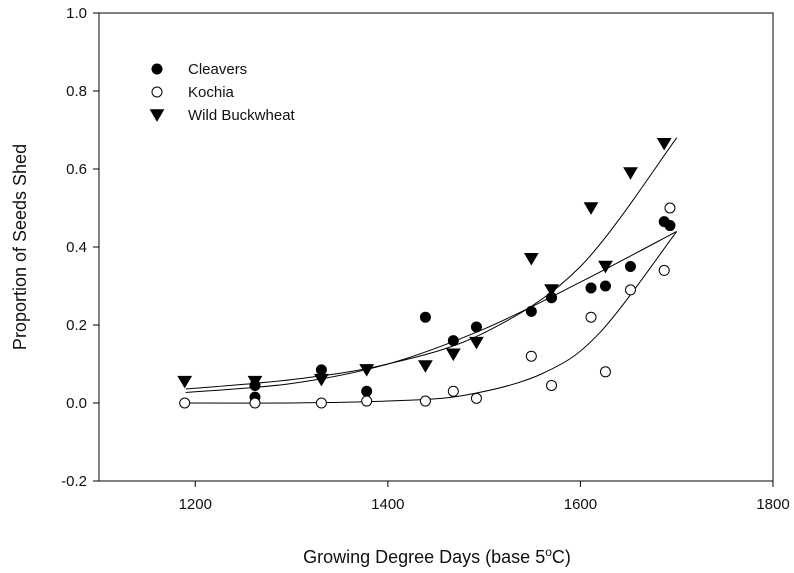 The height and width of the screenshot is (573, 794). I want to click on legend-label-kochia: Kochia, so click(211, 92).